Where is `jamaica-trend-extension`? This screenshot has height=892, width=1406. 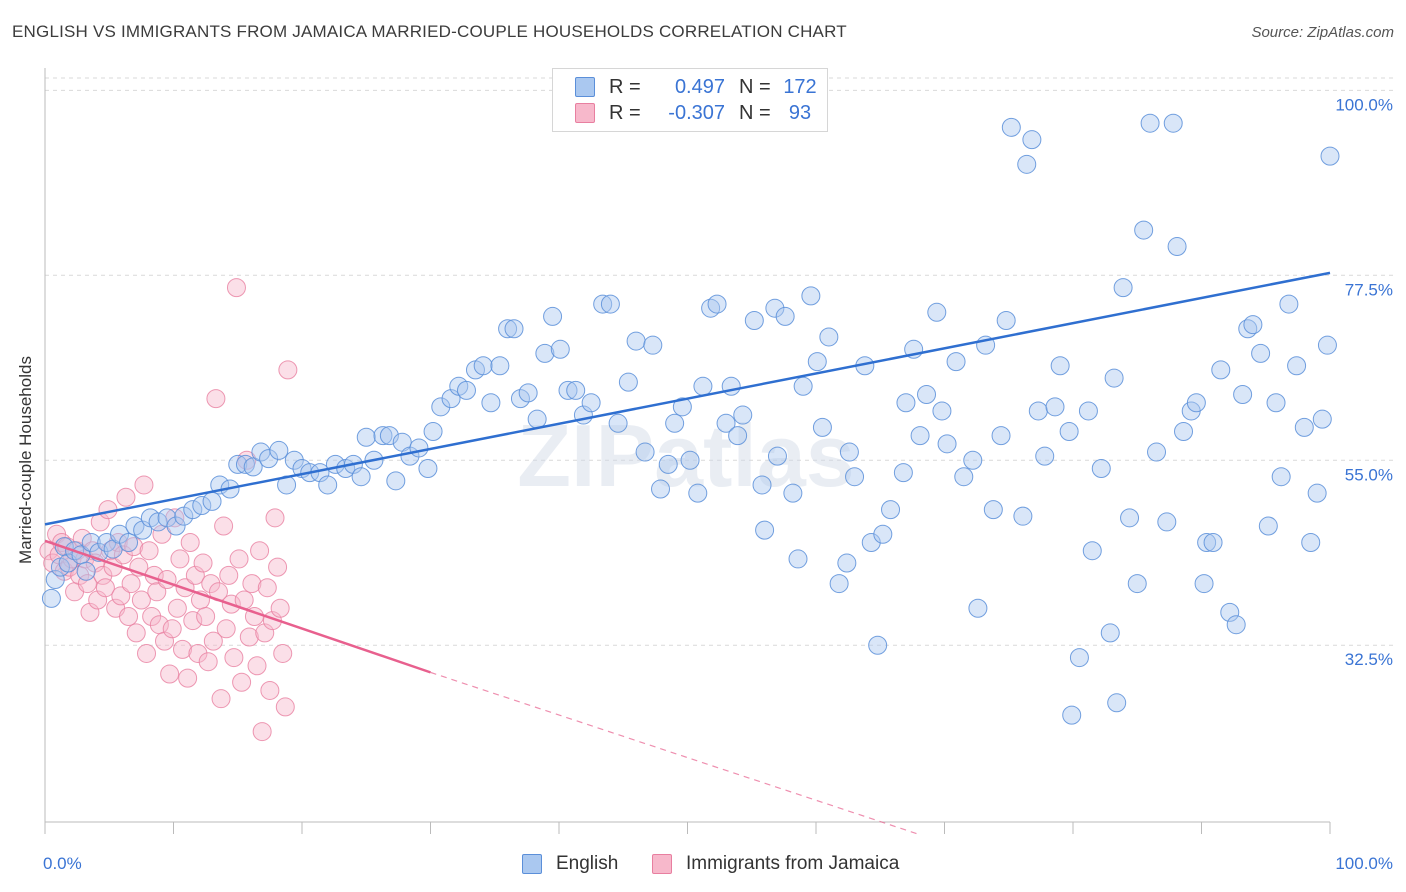
jamaica-trend-extension is located at coordinates (674, 753).